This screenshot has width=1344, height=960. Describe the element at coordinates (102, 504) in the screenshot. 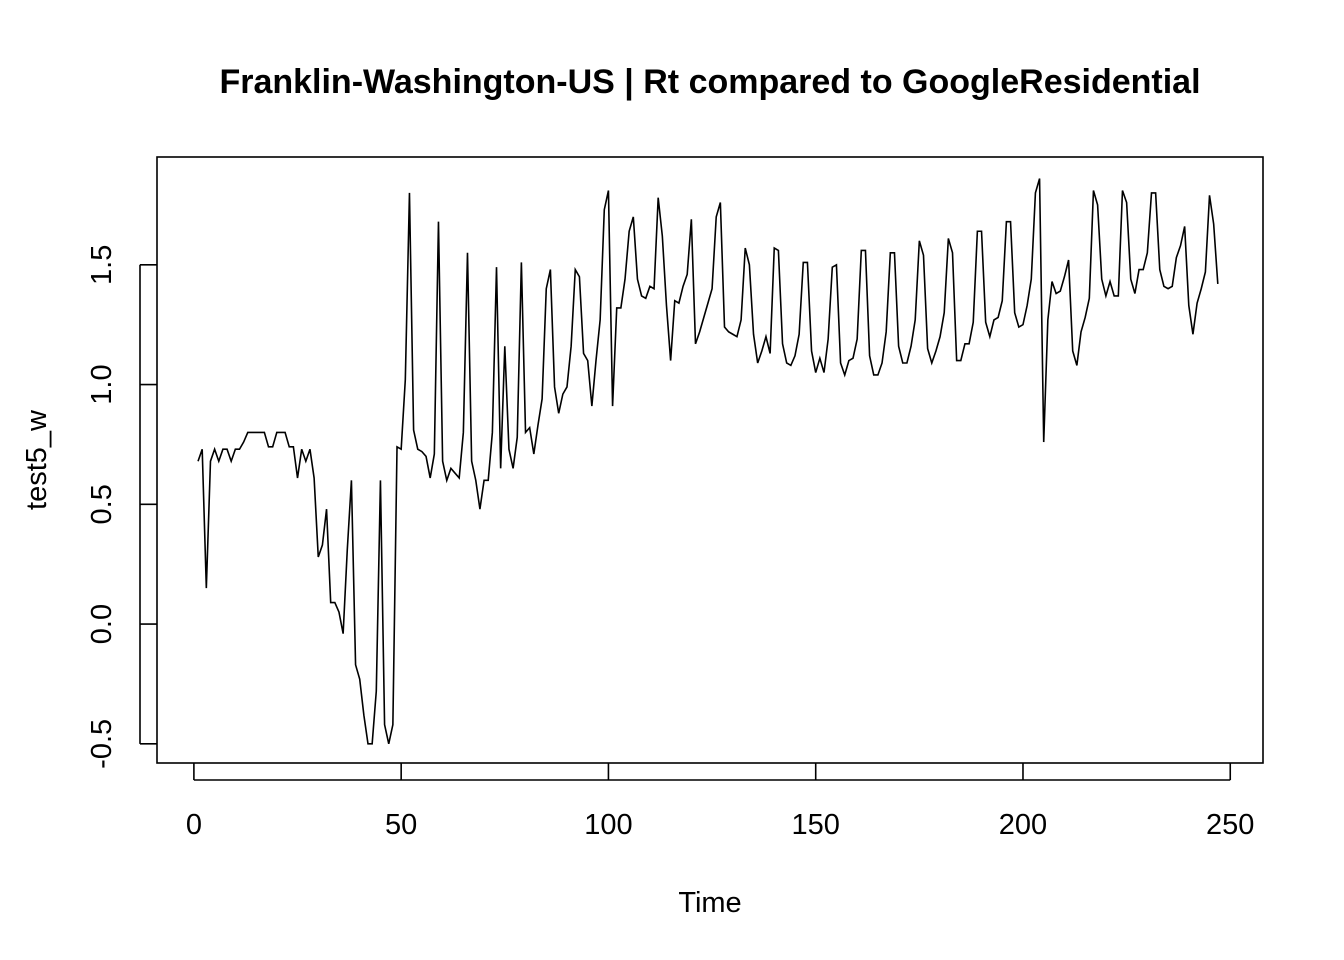

I see `y-tick-label: 0.5` at that location.